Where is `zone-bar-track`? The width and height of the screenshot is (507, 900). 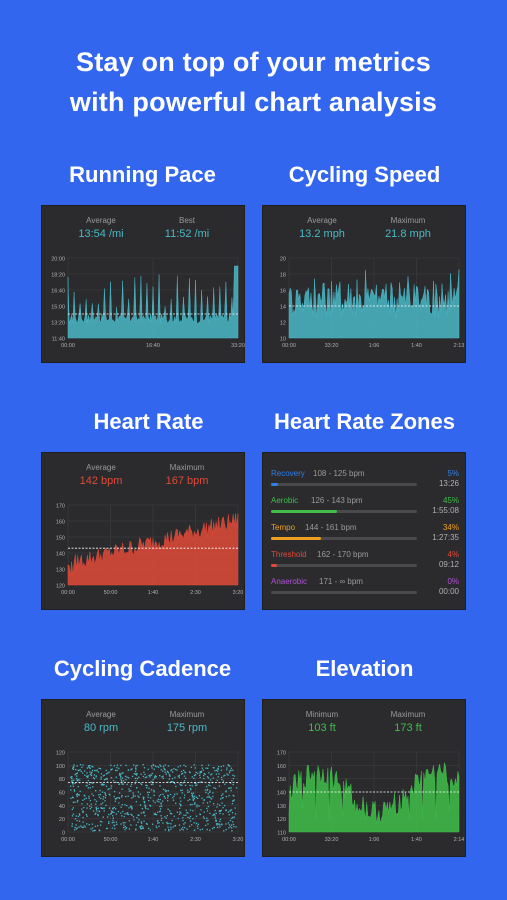
zone-bar-track is located at coordinates (344, 538).